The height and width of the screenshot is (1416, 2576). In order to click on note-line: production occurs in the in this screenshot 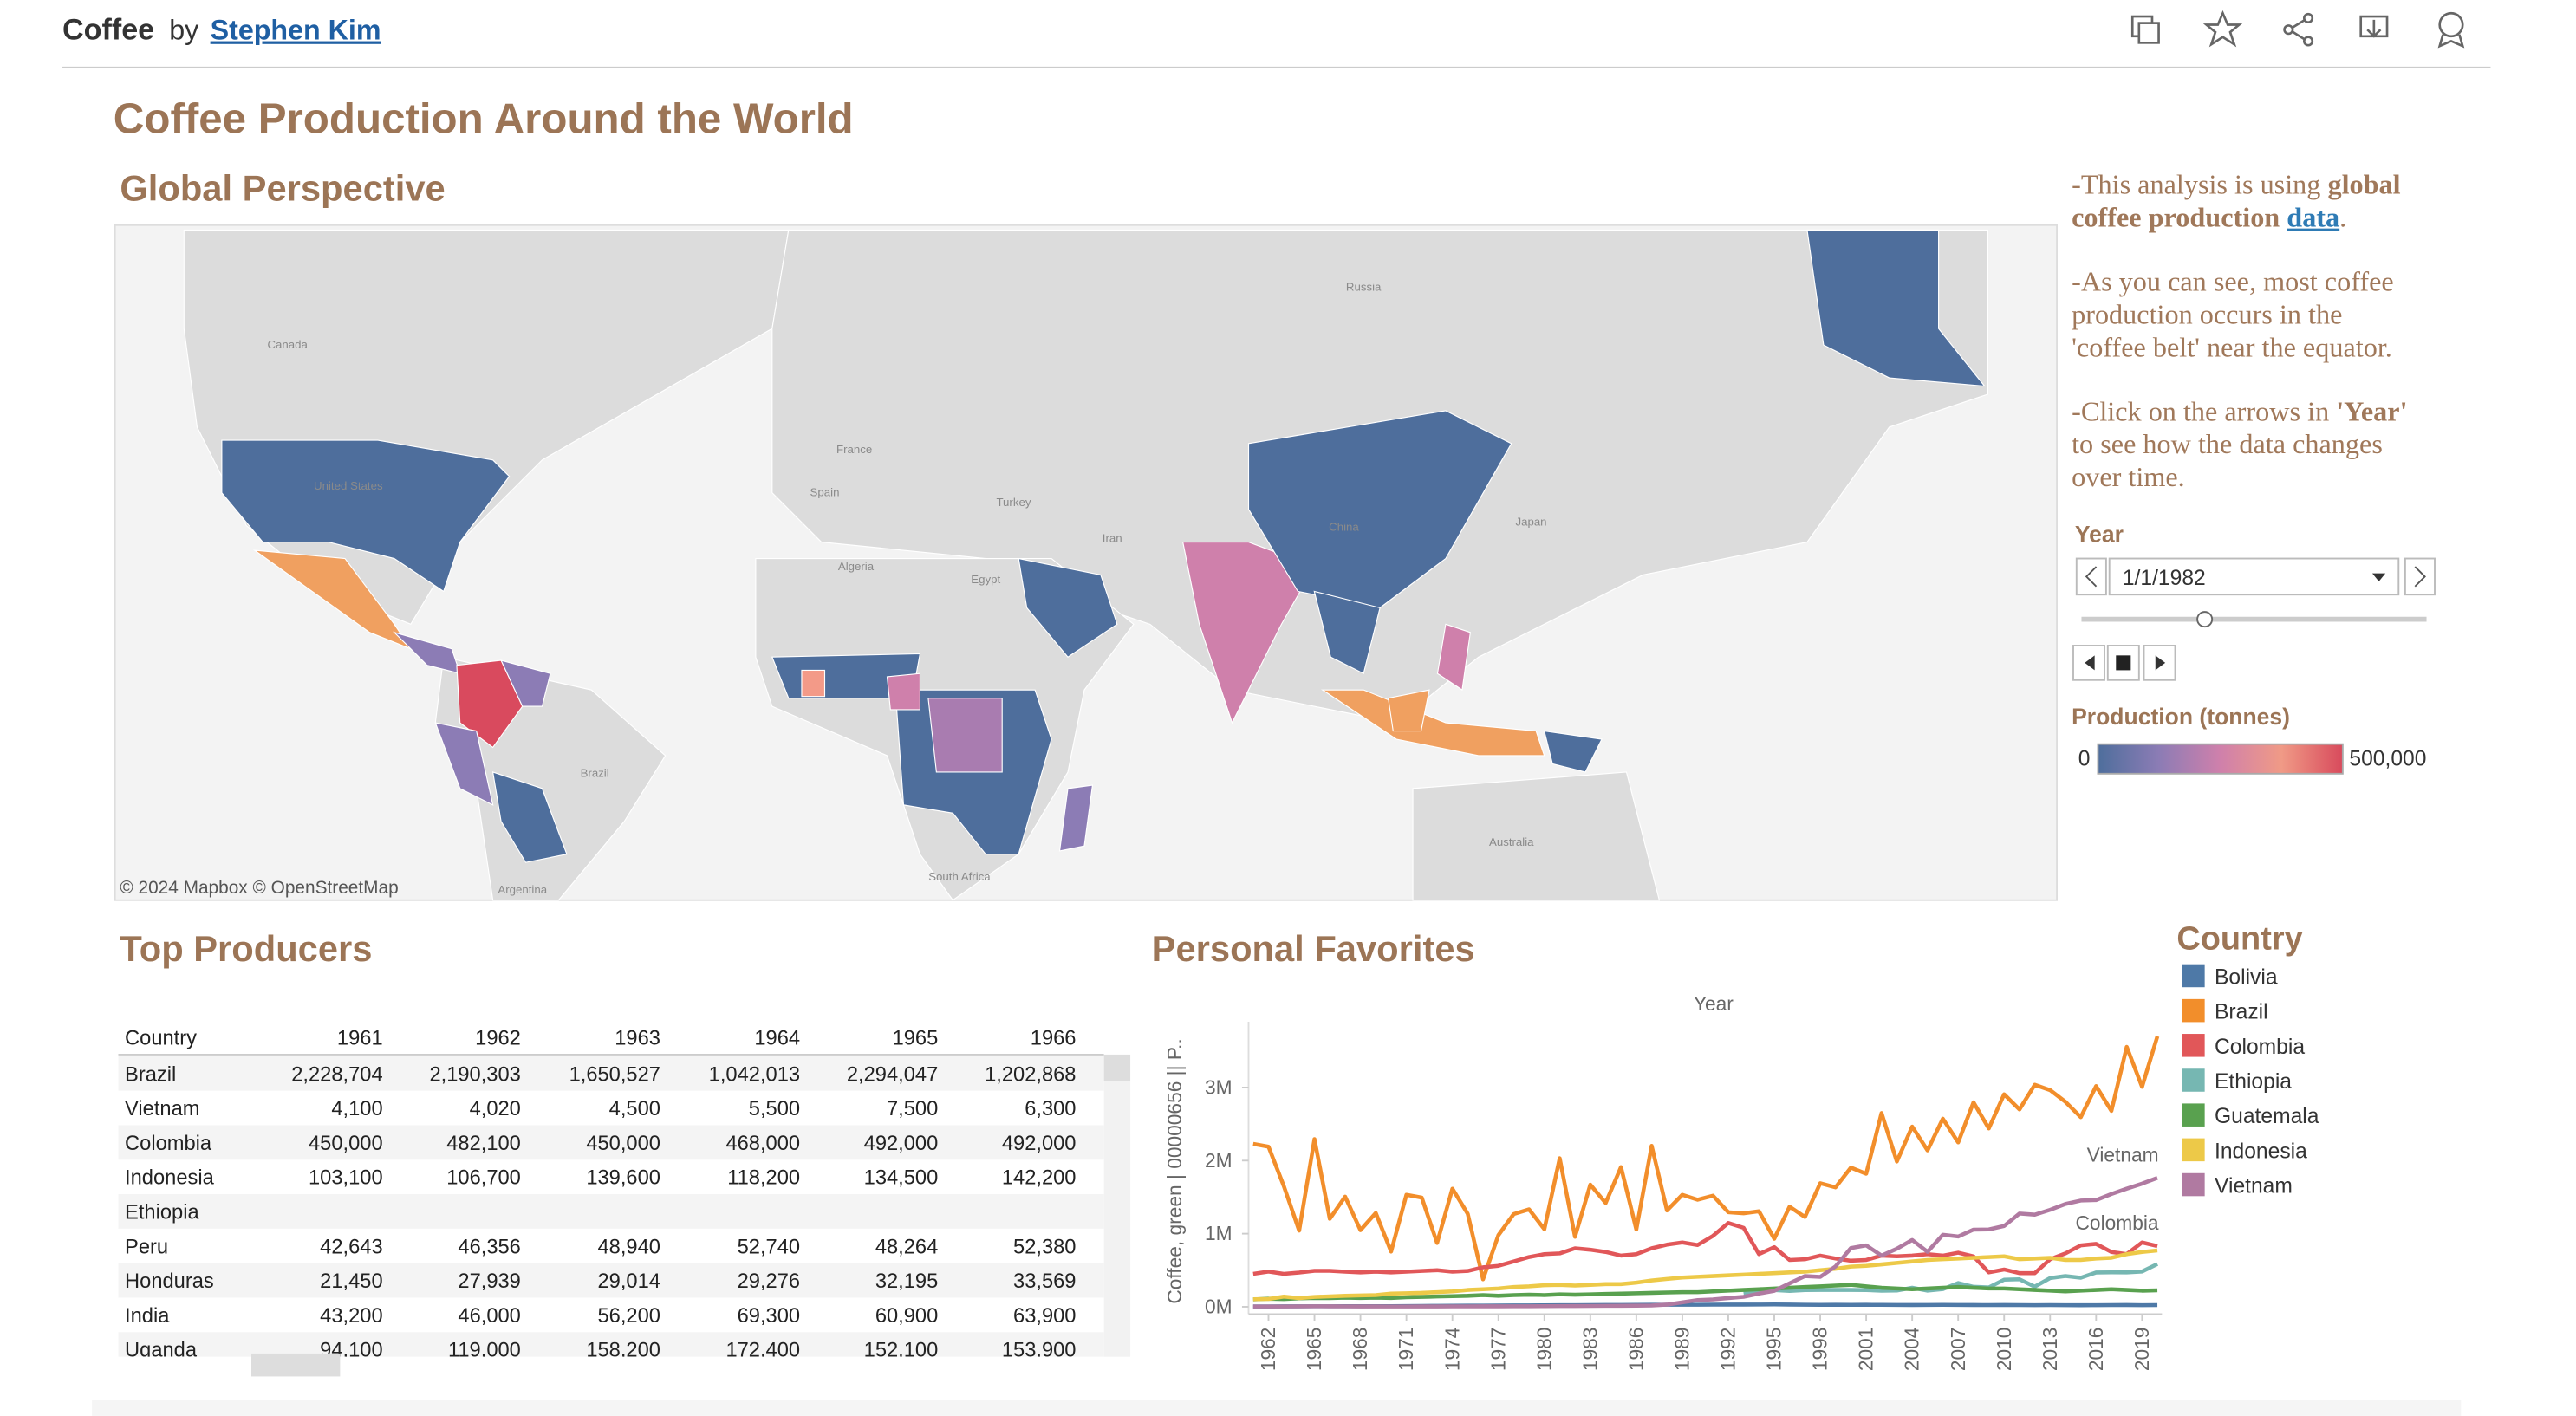, I will do `click(2207, 314)`.